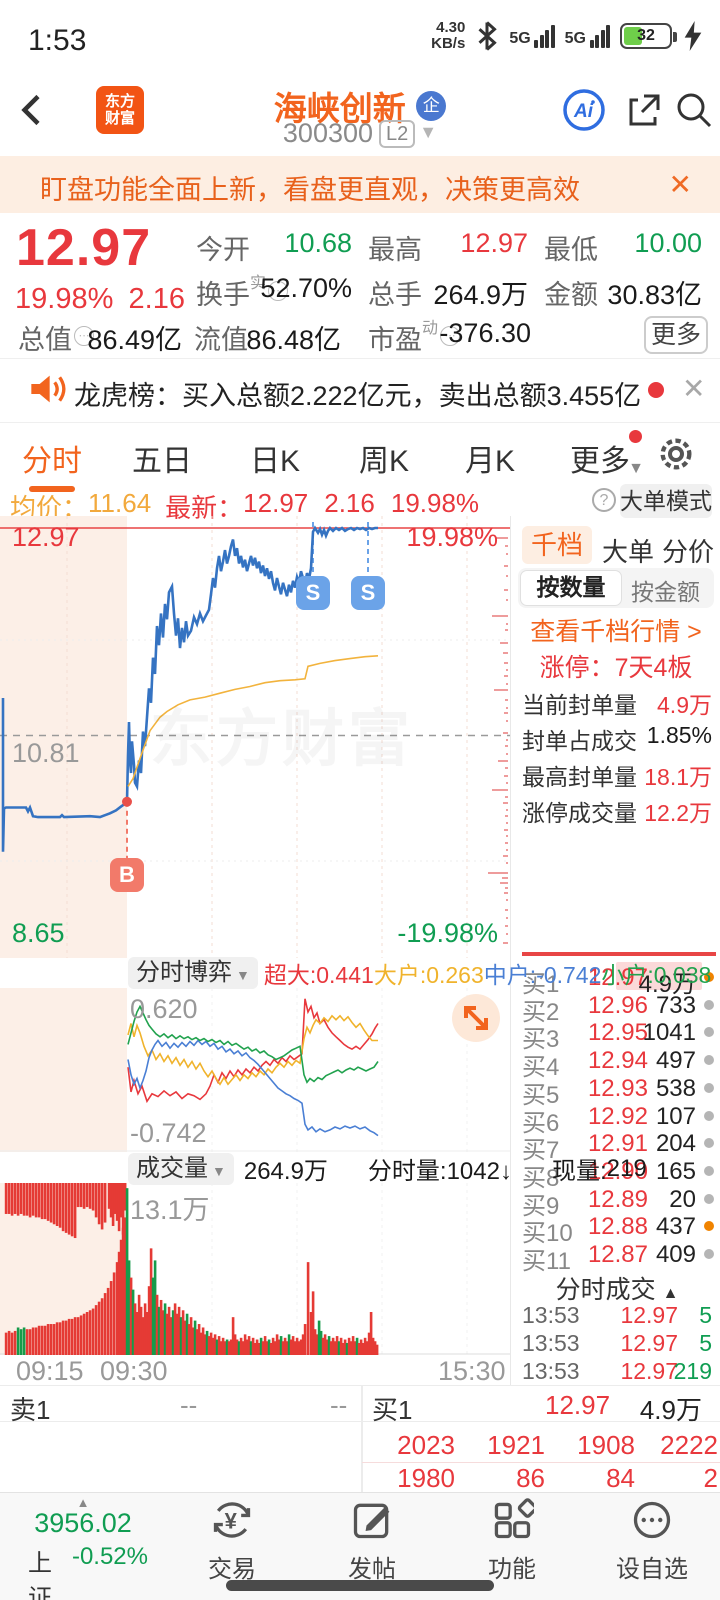 Image resolution: width=720 pixels, height=1600 pixels. Describe the element at coordinates (617, 738) in the screenshot. I see `limit-stat-row: 封单占成交 1.85%` at that location.